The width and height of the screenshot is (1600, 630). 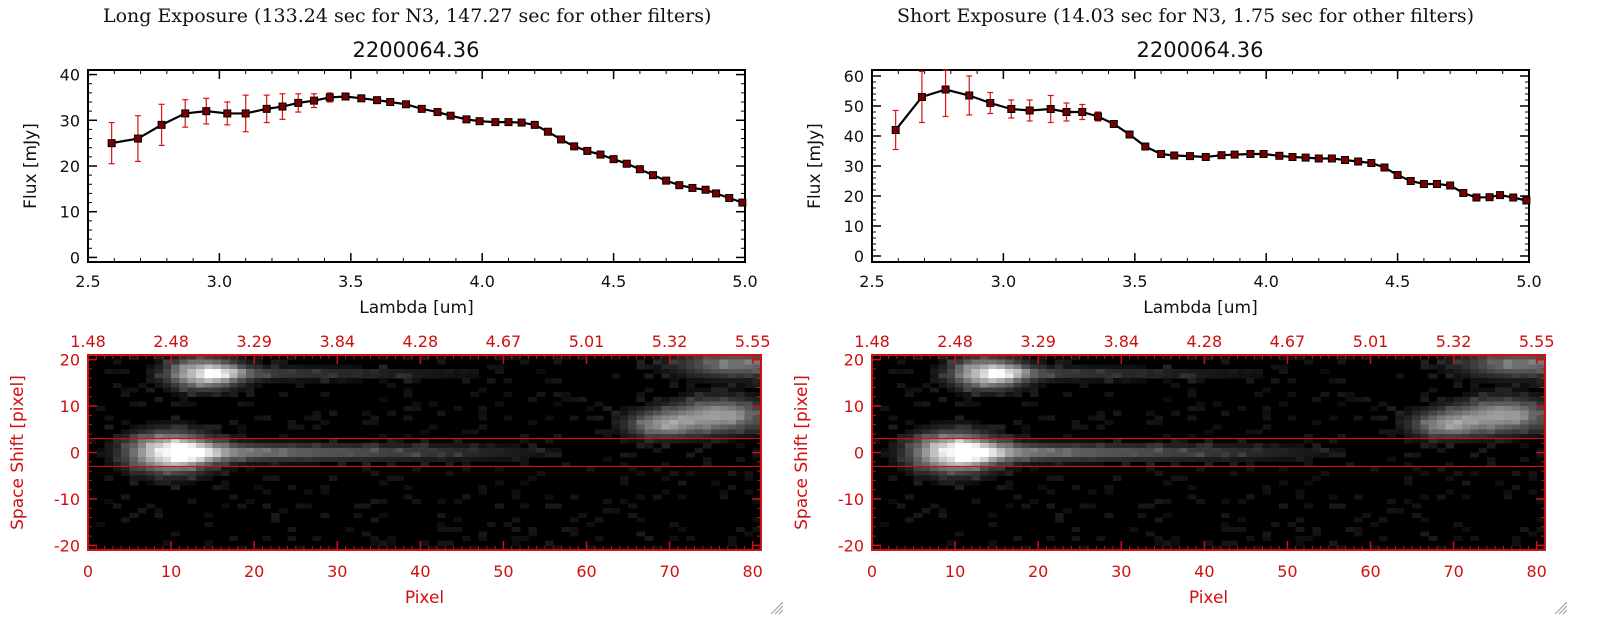 I want to click on left-image-y-tick-label: 20, so click(x=70, y=360).